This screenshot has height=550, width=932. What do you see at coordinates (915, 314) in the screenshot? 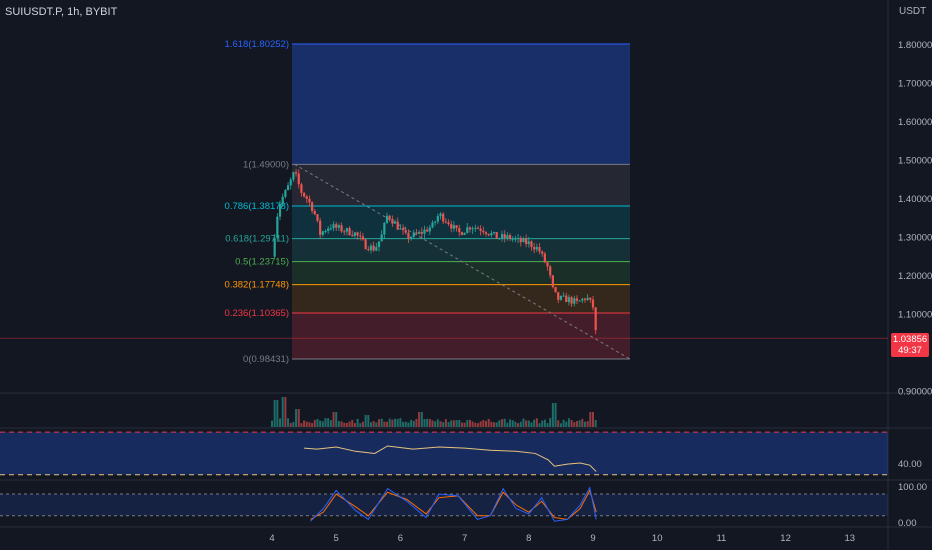
I see `price-tick: 1.10000` at bounding box center [915, 314].